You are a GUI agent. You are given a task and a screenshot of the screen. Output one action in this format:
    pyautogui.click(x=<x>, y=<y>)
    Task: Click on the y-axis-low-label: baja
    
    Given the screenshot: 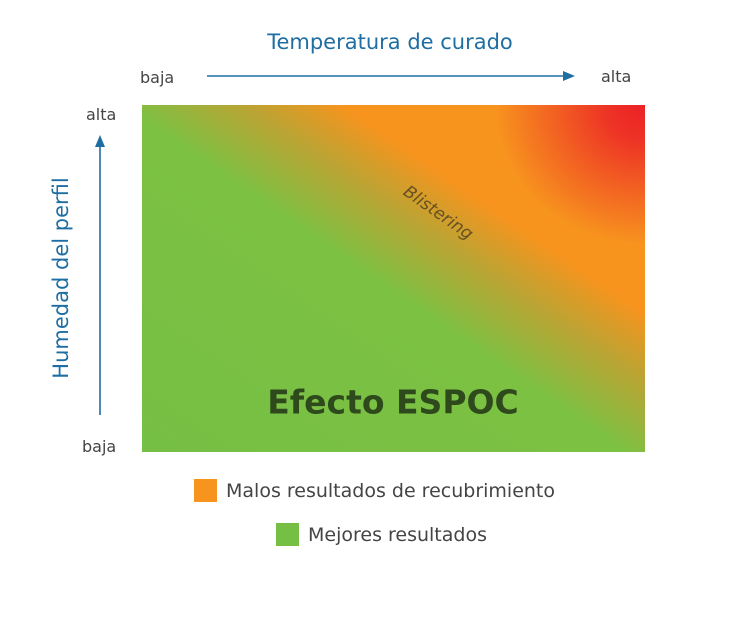 What is the action you would take?
    pyautogui.click(x=99, y=446)
    